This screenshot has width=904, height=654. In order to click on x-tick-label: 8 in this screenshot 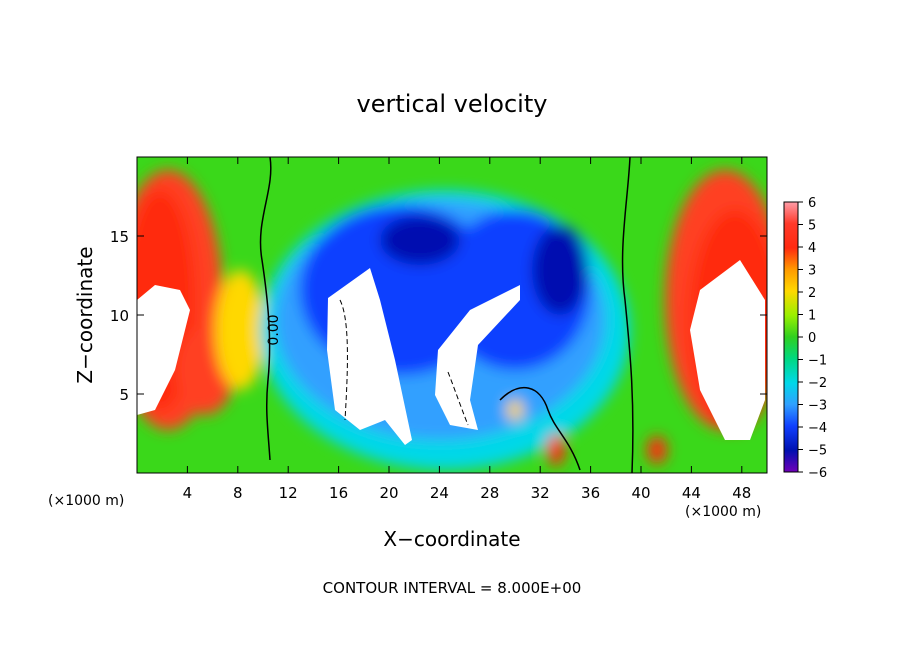, I will do `click(238, 493)`.